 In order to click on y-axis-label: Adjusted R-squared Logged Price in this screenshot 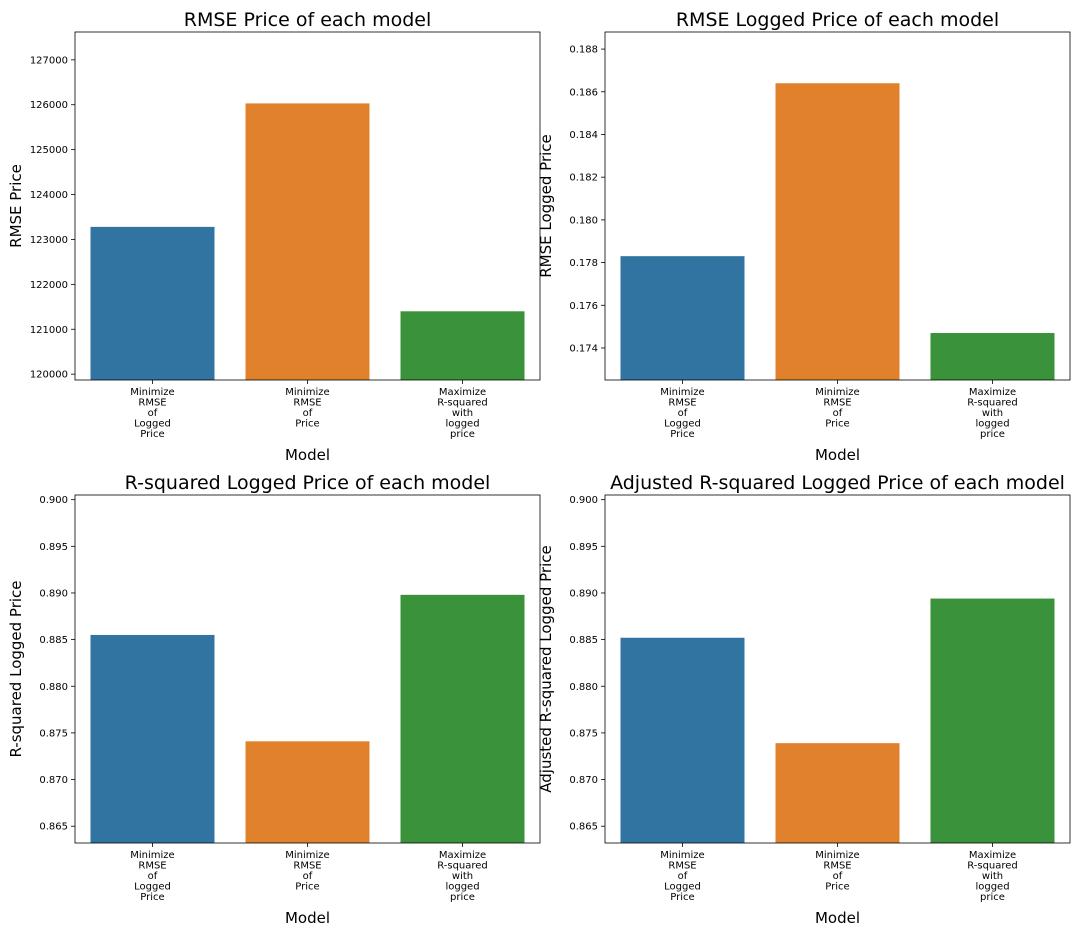, I will do `click(546, 668)`.